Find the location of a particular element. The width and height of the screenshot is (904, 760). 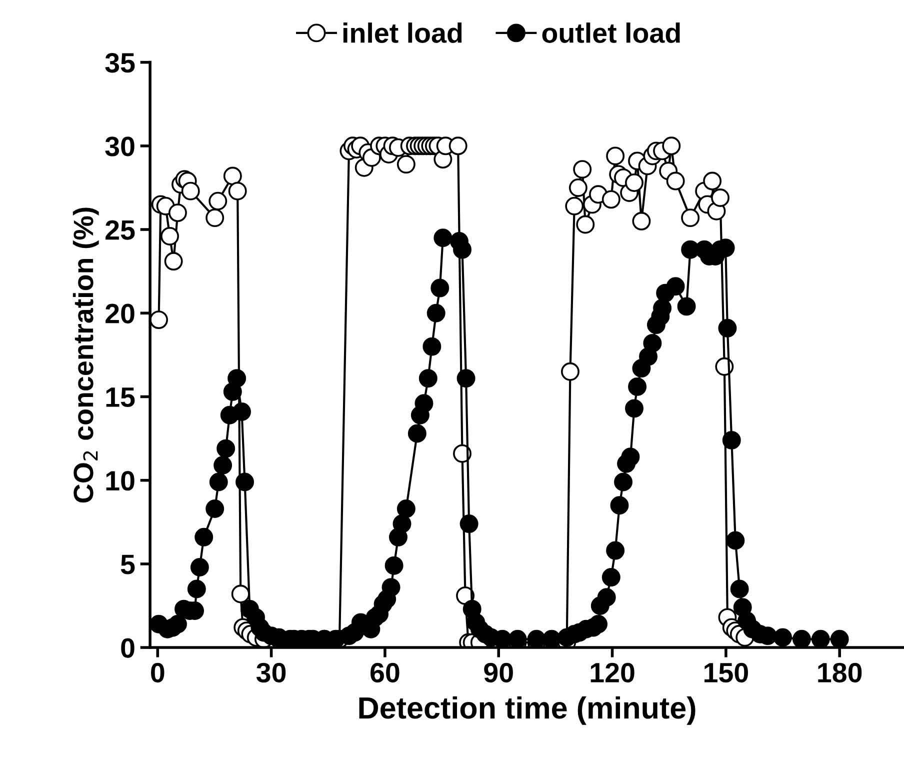

x-tick-label: 60 is located at coordinates (385, 672).